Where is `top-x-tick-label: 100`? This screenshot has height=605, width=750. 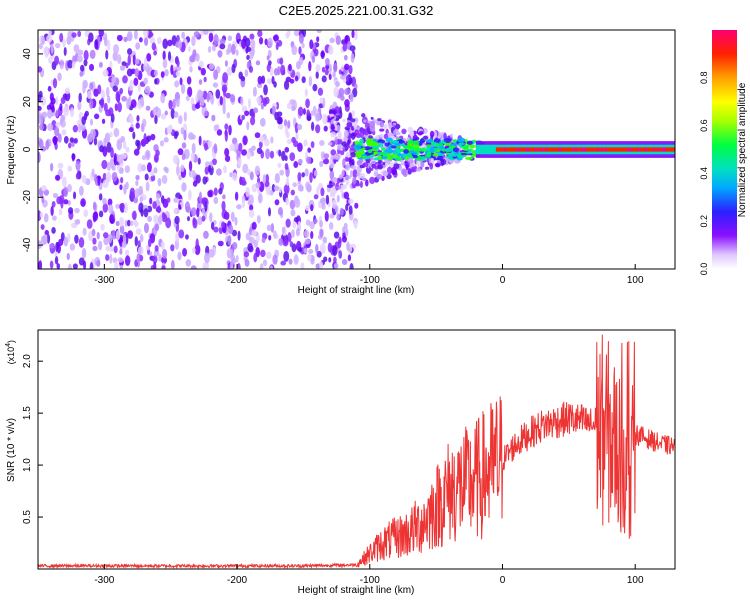
top-x-tick-label: 100 is located at coordinates (635, 280).